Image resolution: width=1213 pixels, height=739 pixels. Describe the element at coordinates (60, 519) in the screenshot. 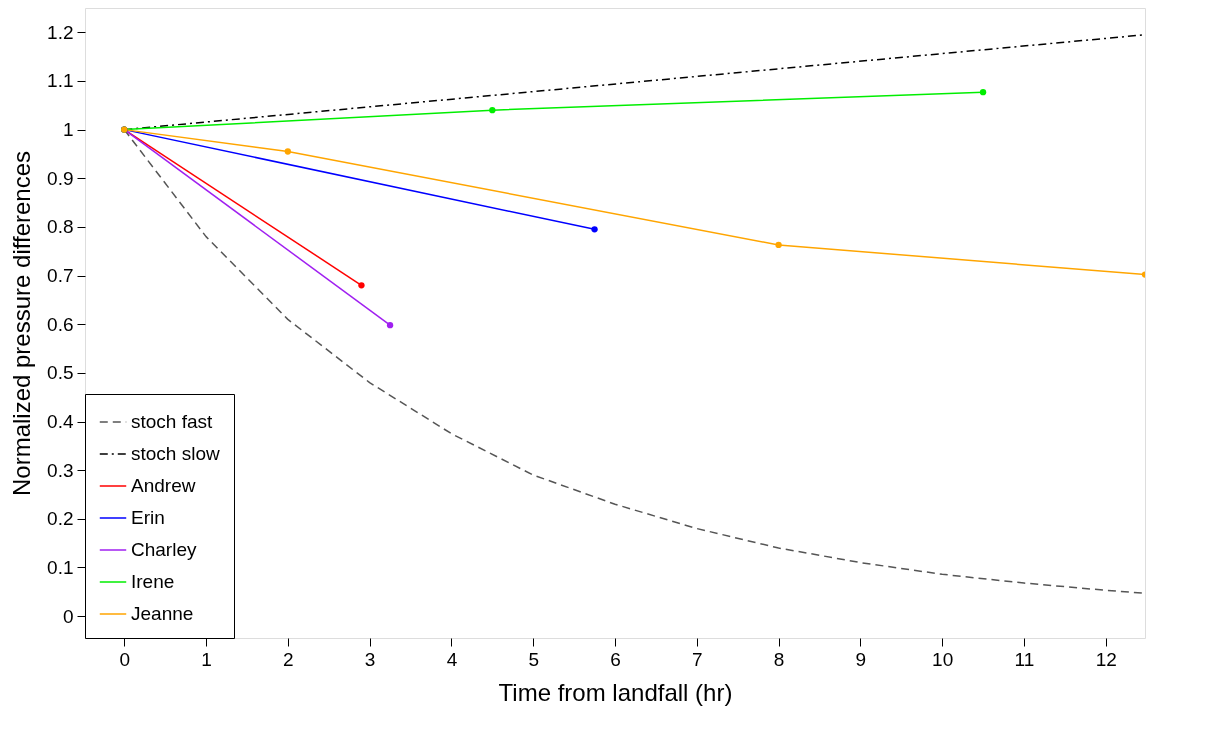

I see `y-tick-label: 0.2` at that location.